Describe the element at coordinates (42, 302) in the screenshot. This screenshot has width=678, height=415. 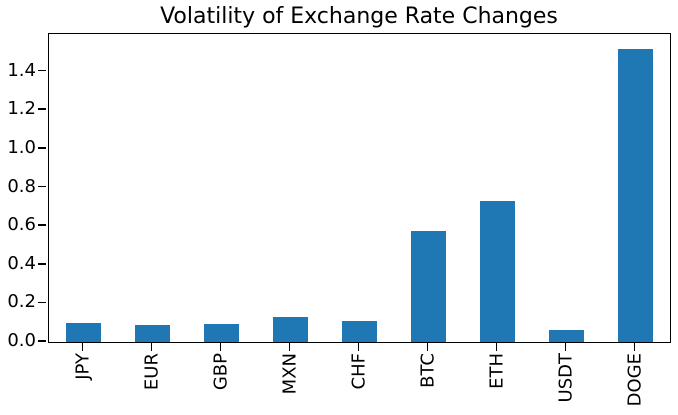
I see `y-tick-mark-0.2` at that location.